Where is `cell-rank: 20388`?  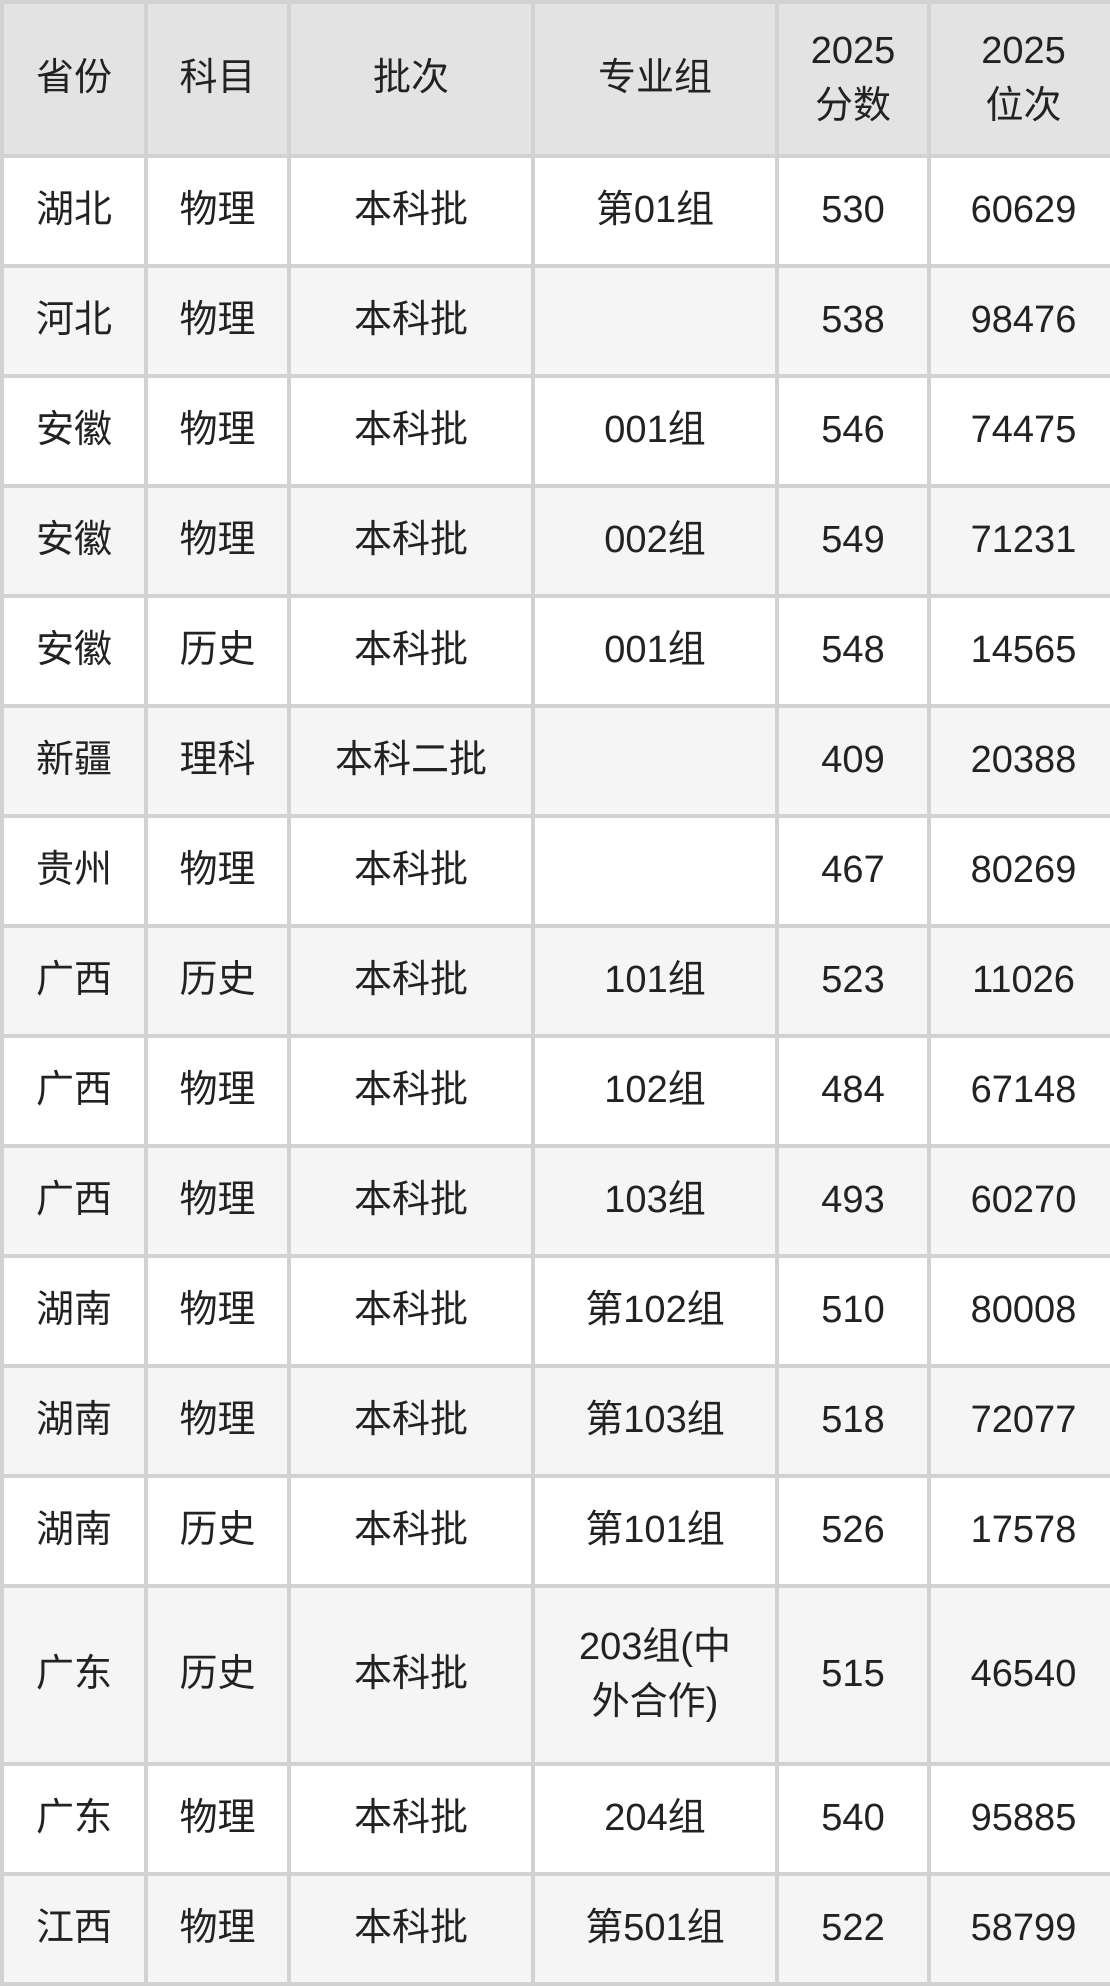 cell-rank: 20388 is located at coordinates (1018, 761).